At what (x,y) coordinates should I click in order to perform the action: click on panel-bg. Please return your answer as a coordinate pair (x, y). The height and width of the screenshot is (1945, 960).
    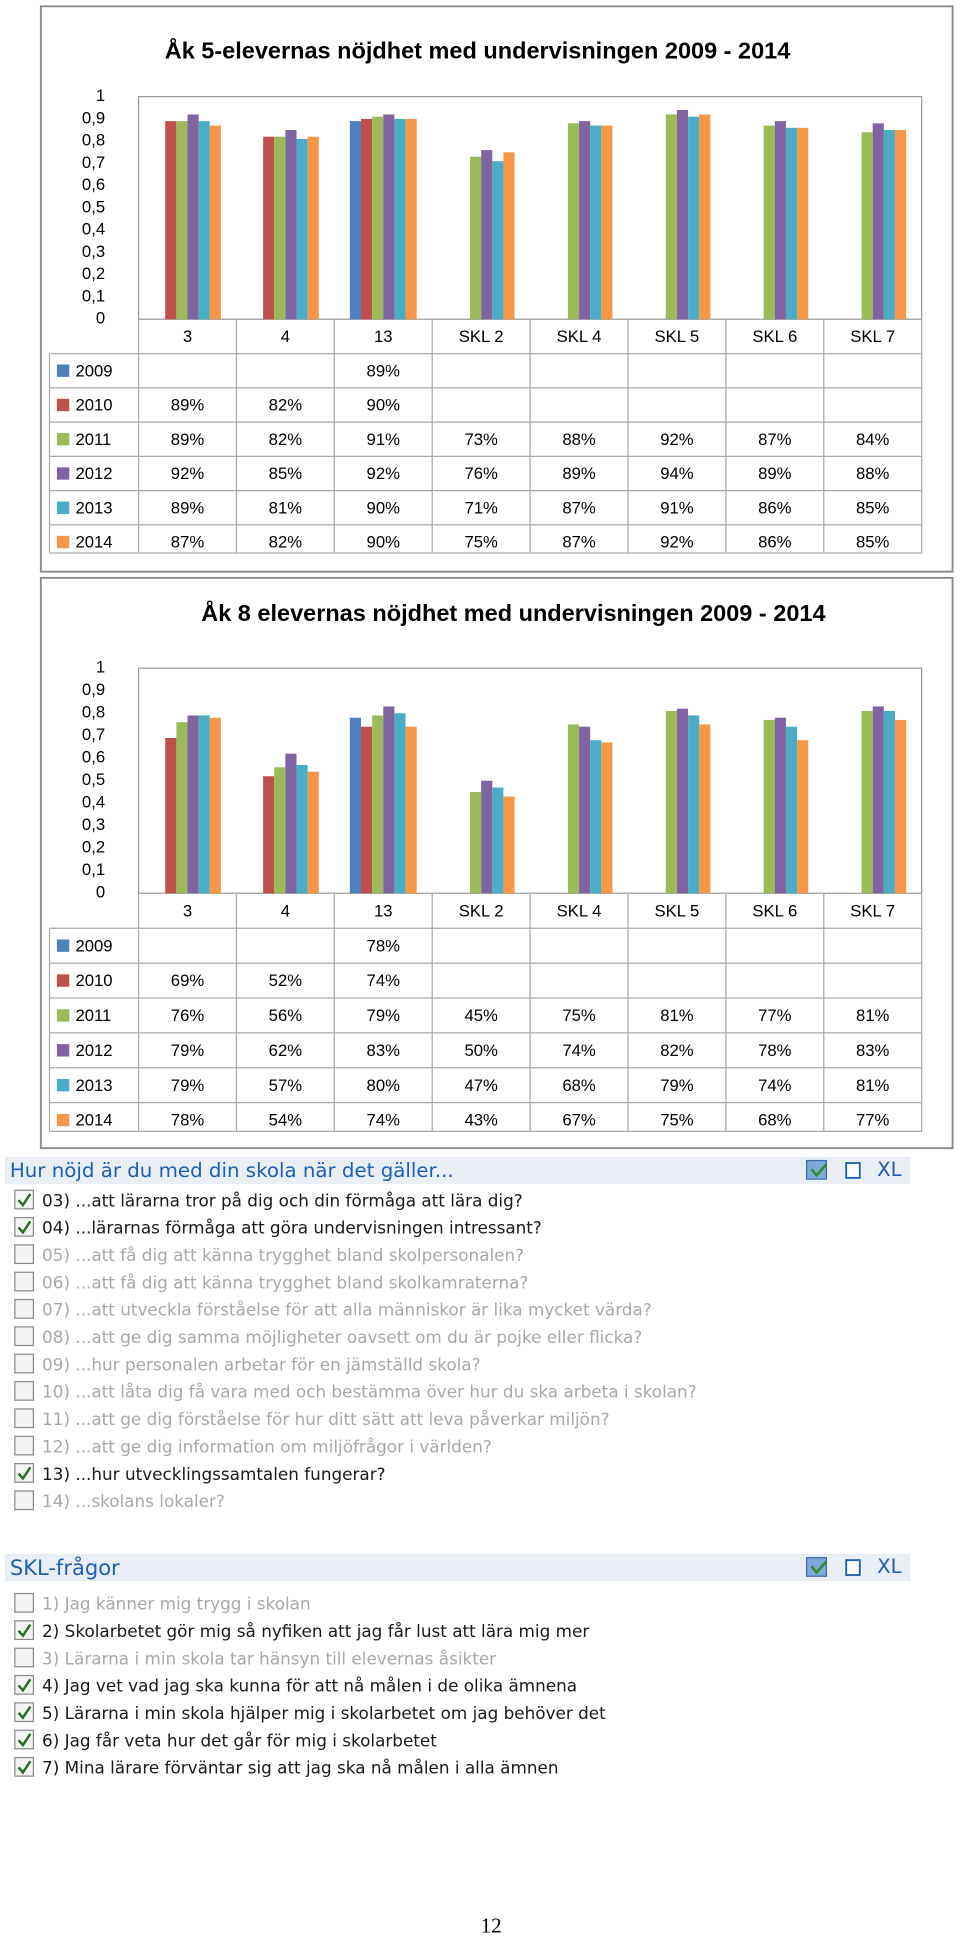
    Looking at the image, I should click on (457, 1682).